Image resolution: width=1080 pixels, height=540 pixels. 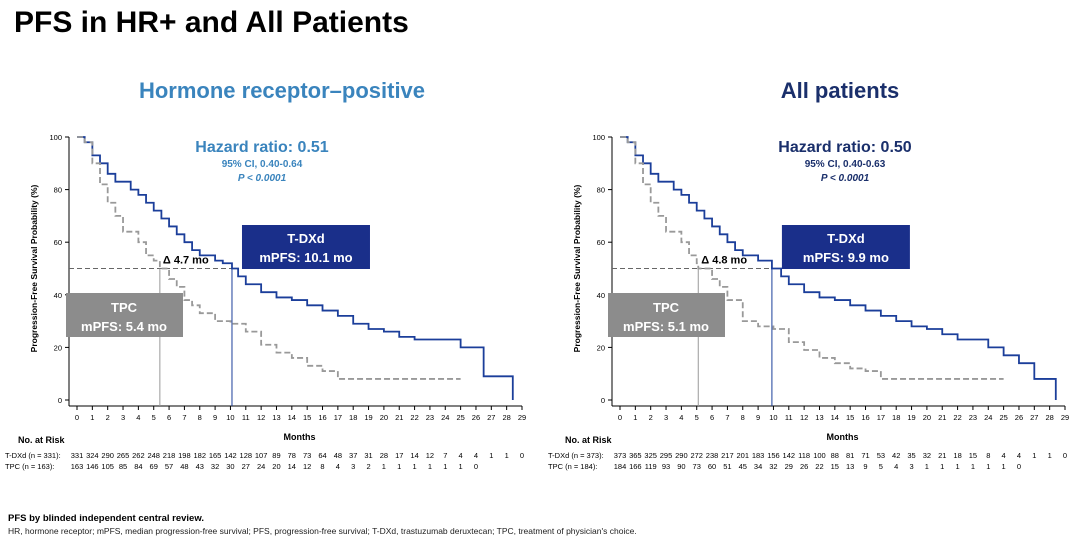 I want to click on risk-value: 325, so click(x=650, y=455).